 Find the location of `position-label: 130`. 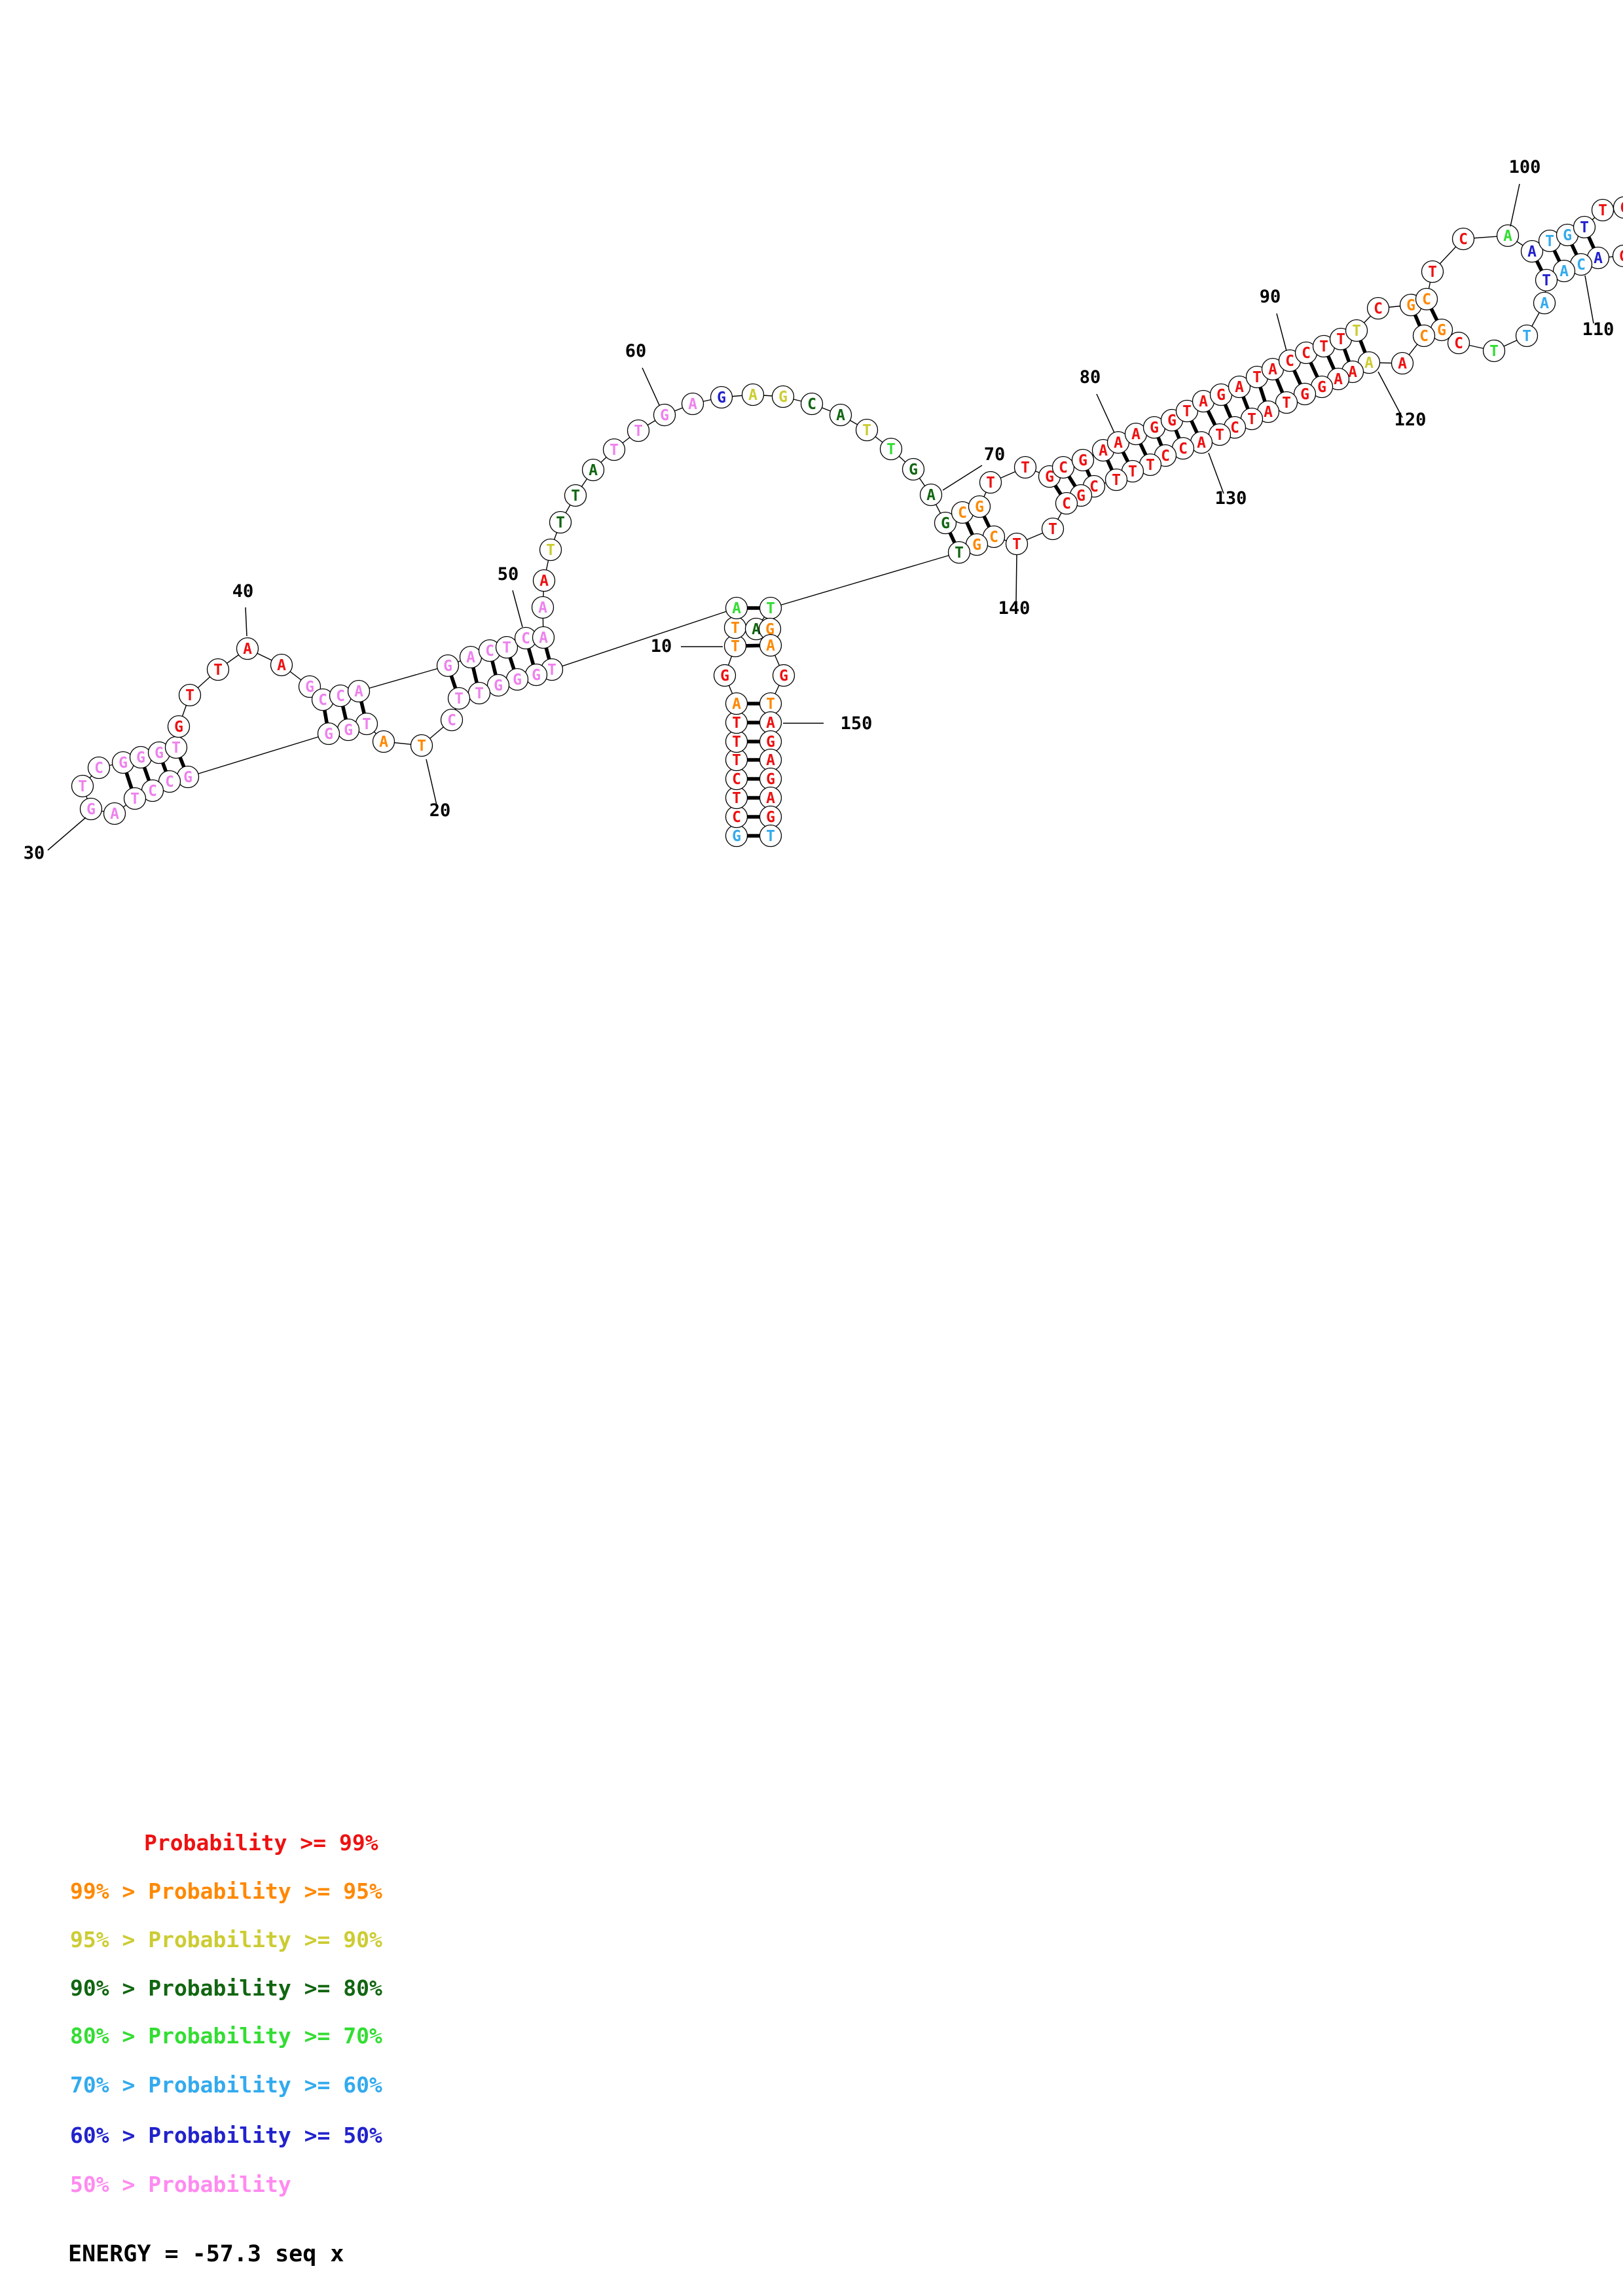

position-label: 130 is located at coordinates (1231, 498).